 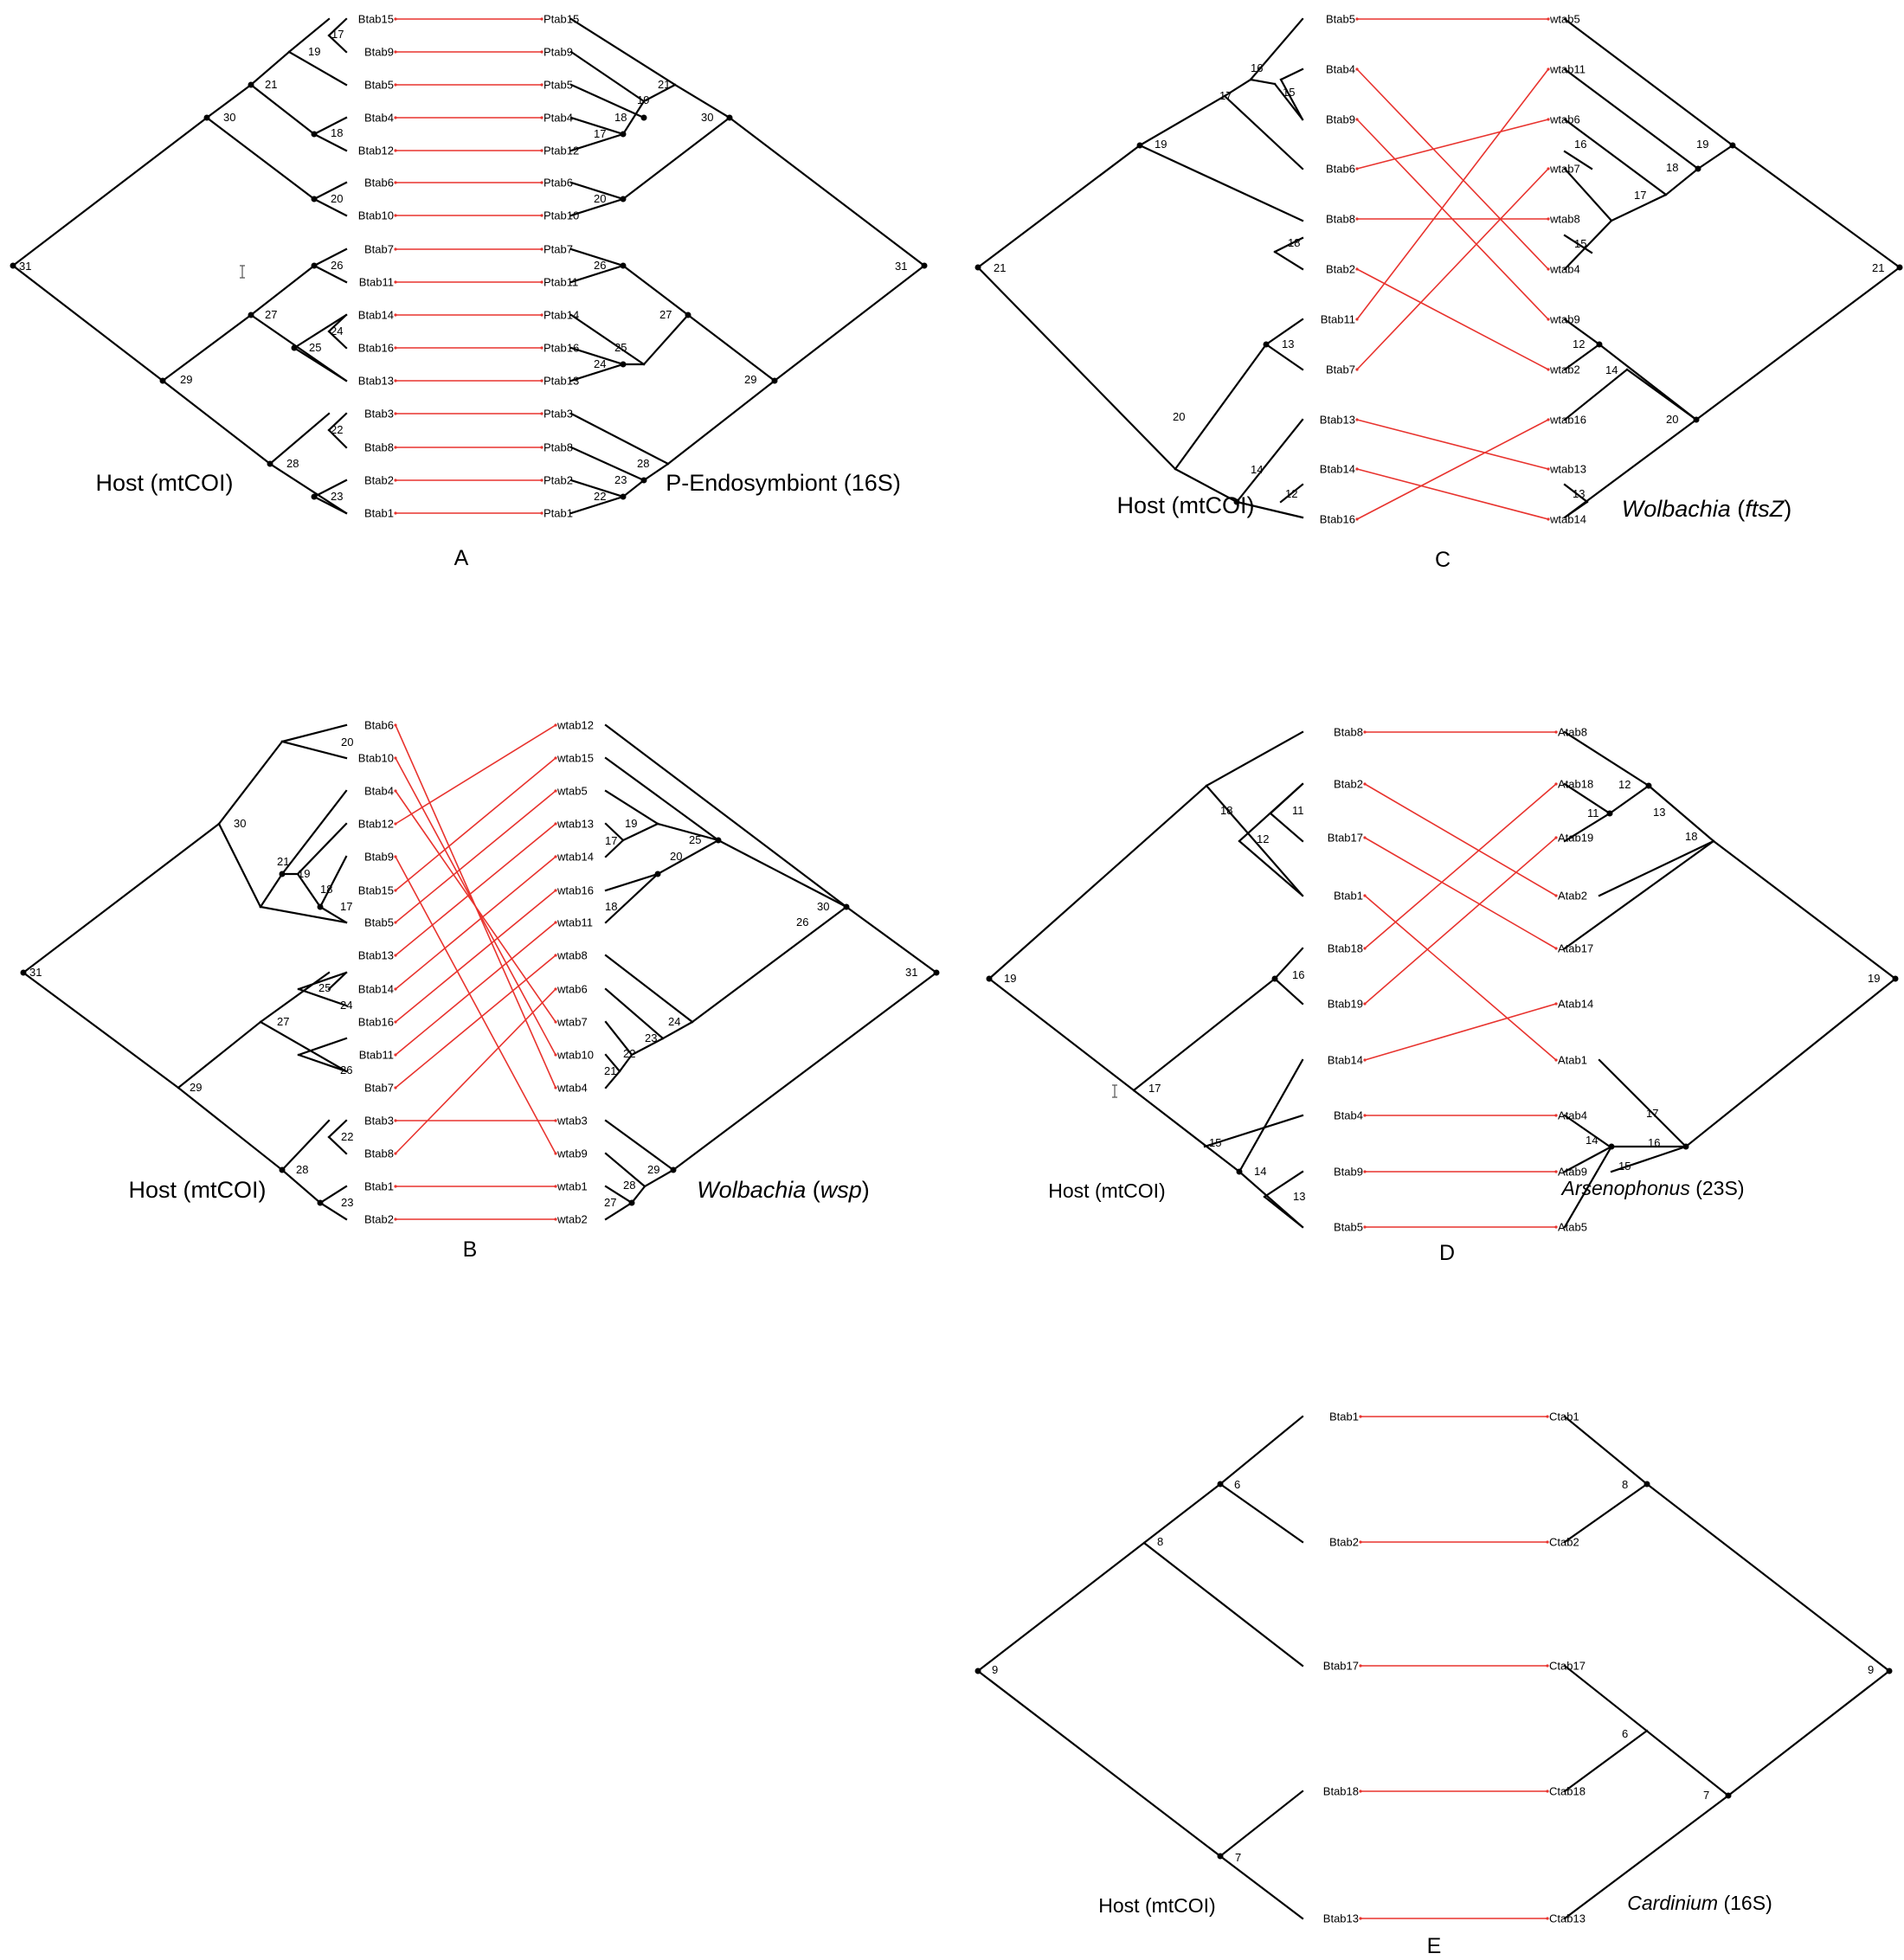 What do you see at coordinates (575, 758) in the screenshot?
I see `symbiont-leaf-label: wtab15` at bounding box center [575, 758].